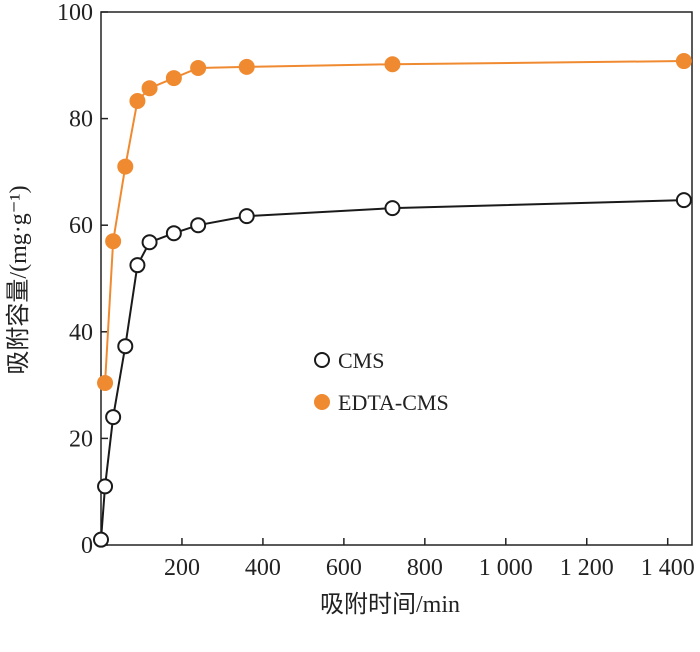 Image resolution: width=700 pixels, height=652 pixels. I want to click on y-tick-label: 0, so click(87, 546).